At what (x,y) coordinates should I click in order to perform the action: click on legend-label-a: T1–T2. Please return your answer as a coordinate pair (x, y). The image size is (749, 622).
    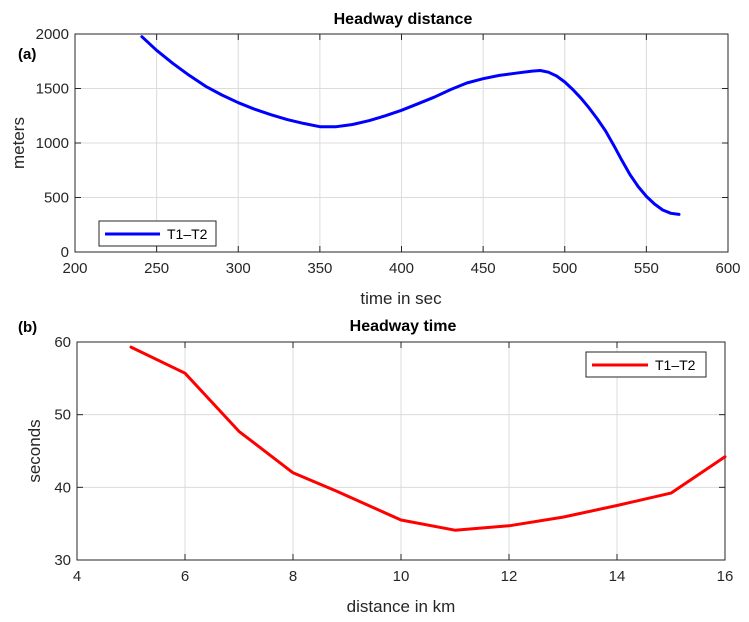
    Looking at the image, I should click on (187, 234).